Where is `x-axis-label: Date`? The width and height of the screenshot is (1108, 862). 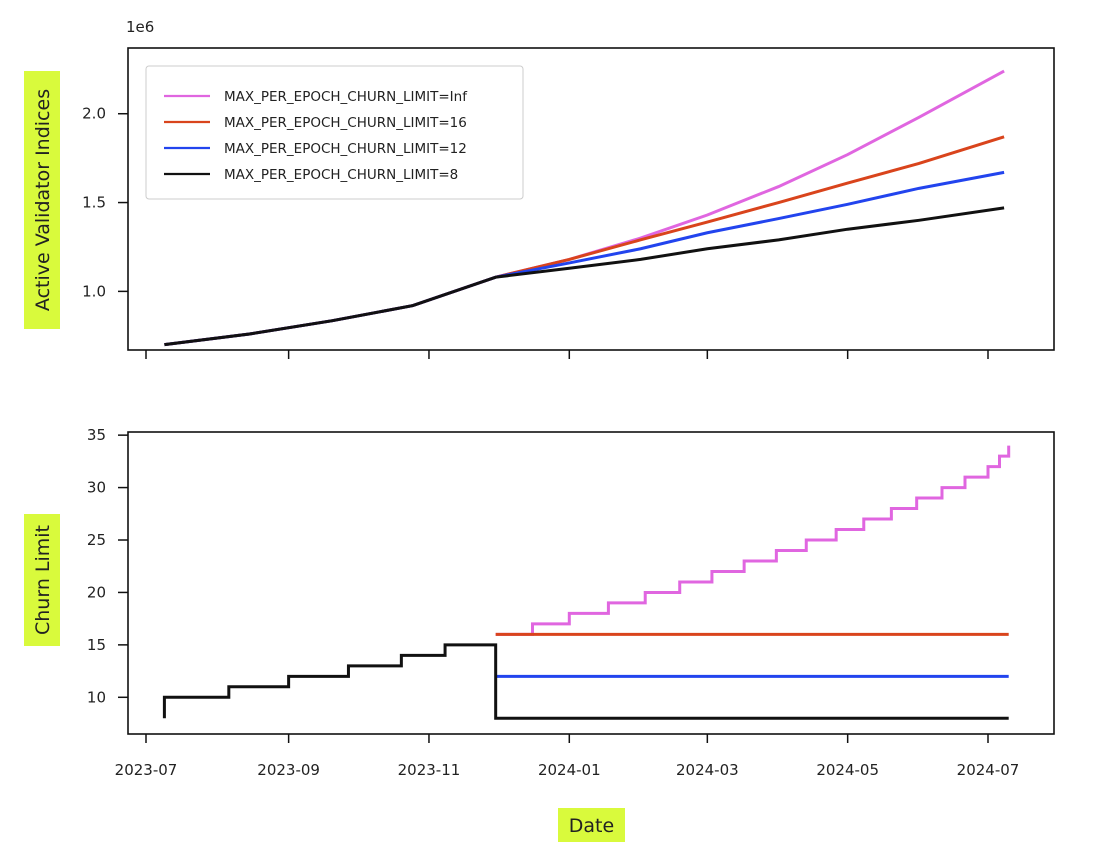
x-axis-label: Date is located at coordinates (591, 825).